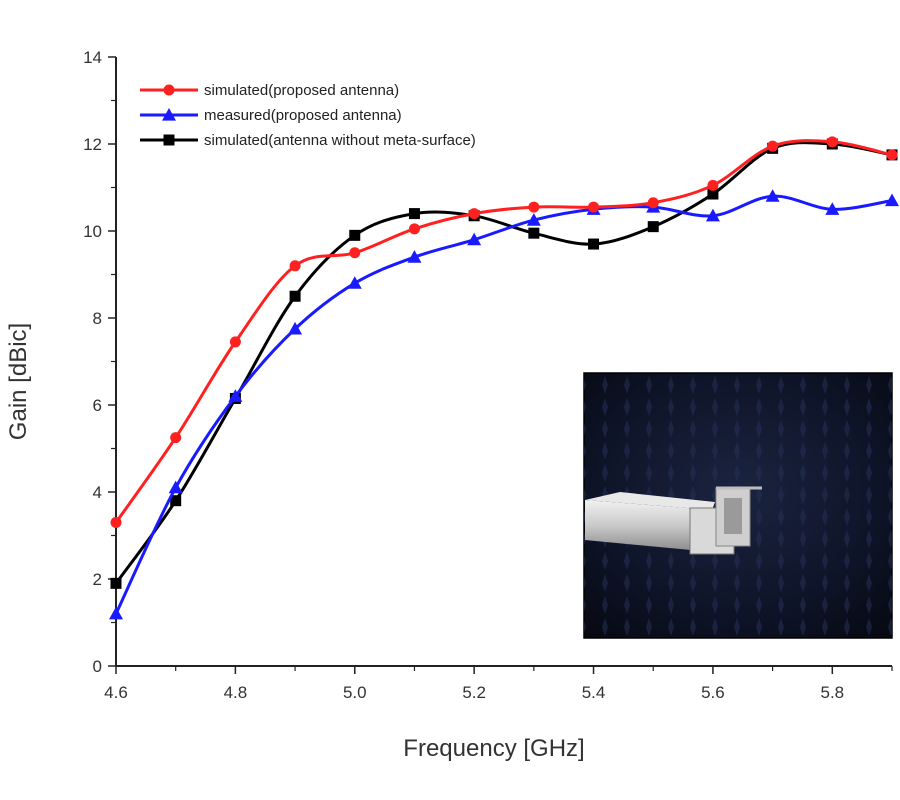  I want to click on y-tick-label: 12, so click(92, 144).